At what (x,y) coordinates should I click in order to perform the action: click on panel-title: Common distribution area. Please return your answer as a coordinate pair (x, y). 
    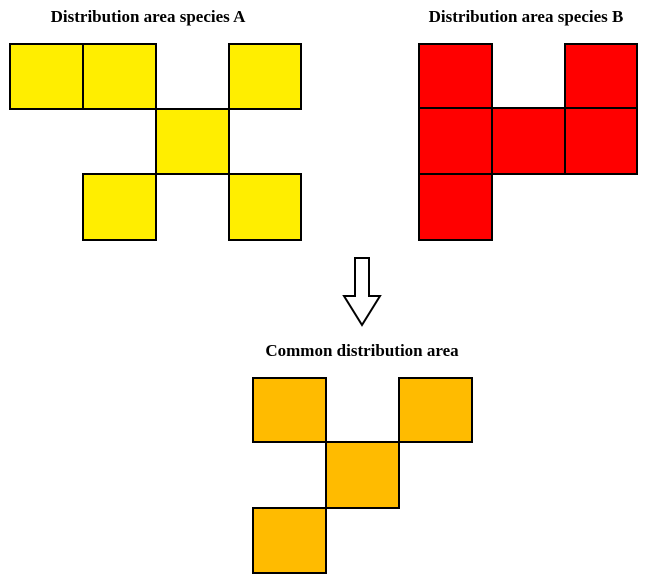
    Looking at the image, I should click on (362, 350).